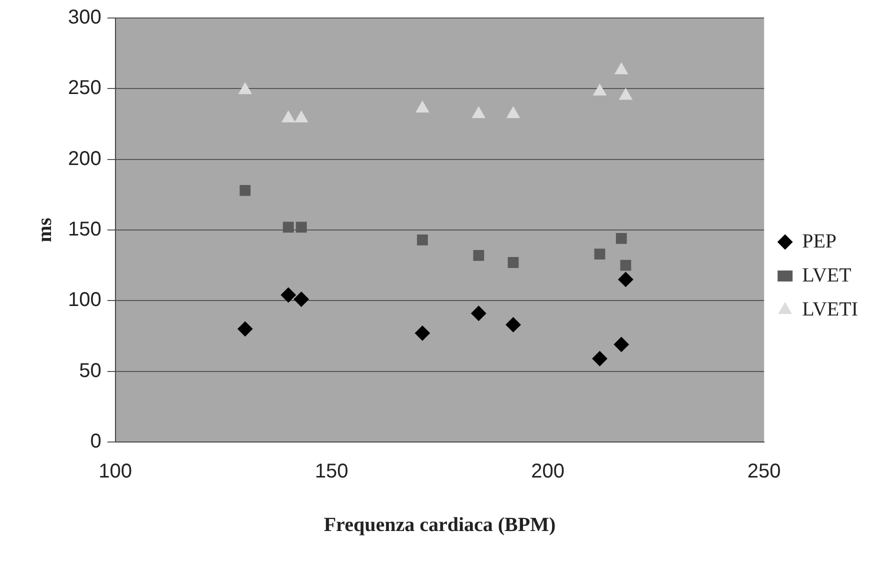  I want to click on y-tick-label: 250, so click(85, 88).